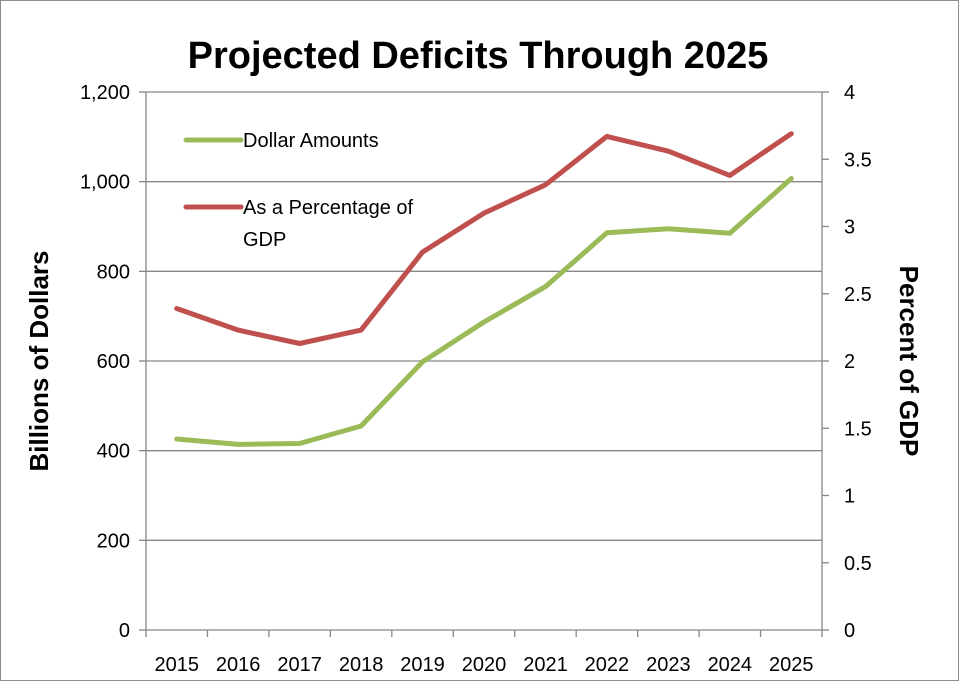 This screenshot has height=681, width=959. What do you see at coordinates (361, 665) in the screenshot?
I see `x-tick-label: 2018` at bounding box center [361, 665].